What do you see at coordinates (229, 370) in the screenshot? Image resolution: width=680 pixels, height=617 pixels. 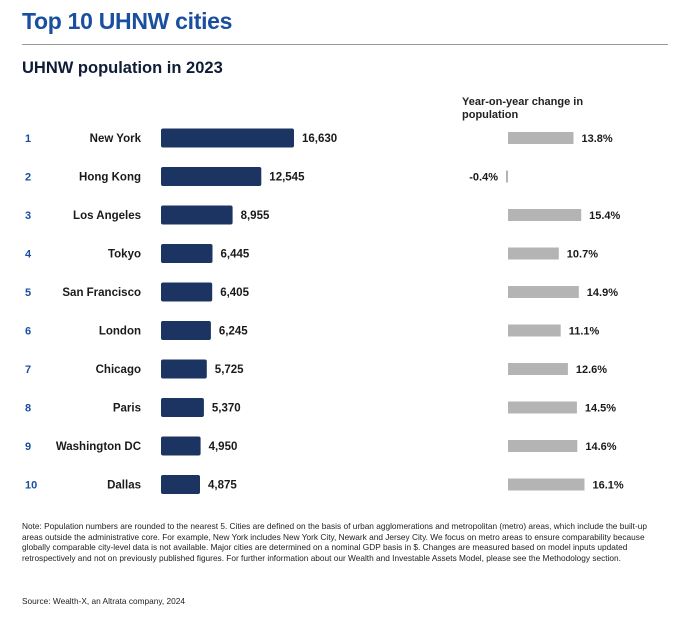 I see `population-value-label: 5,725` at bounding box center [229, 370].